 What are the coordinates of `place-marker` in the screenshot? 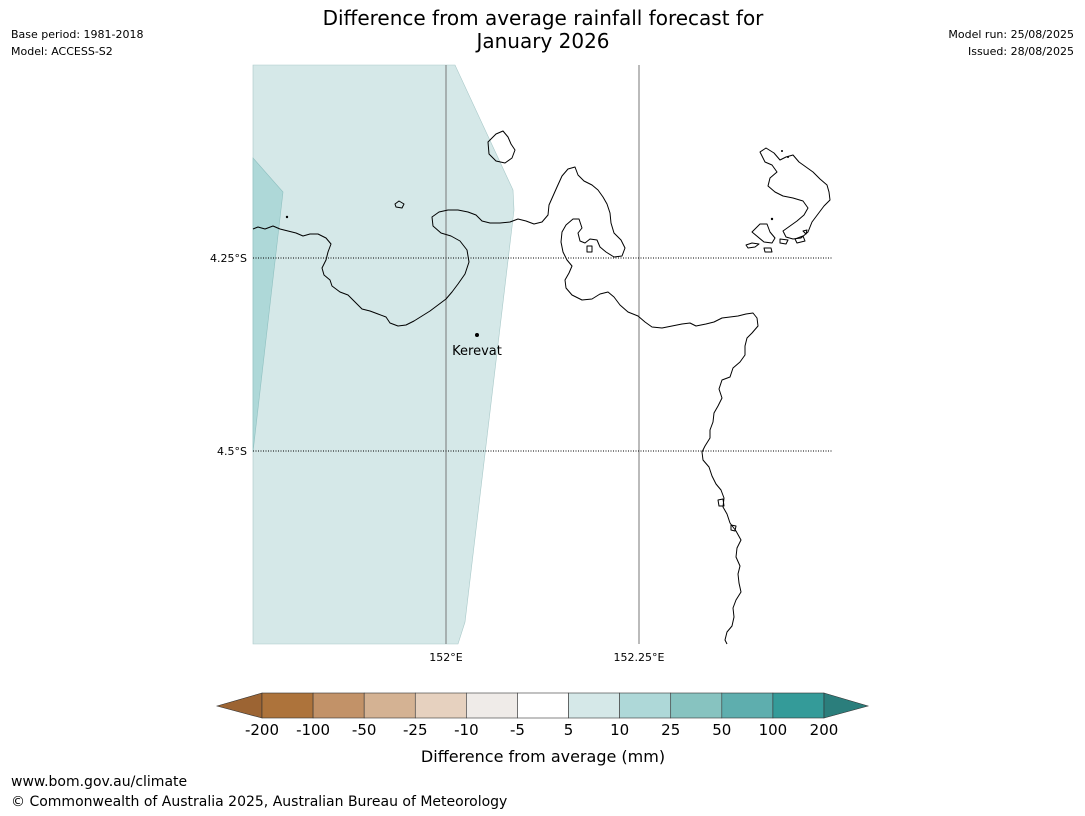 It's located at (477, 335).